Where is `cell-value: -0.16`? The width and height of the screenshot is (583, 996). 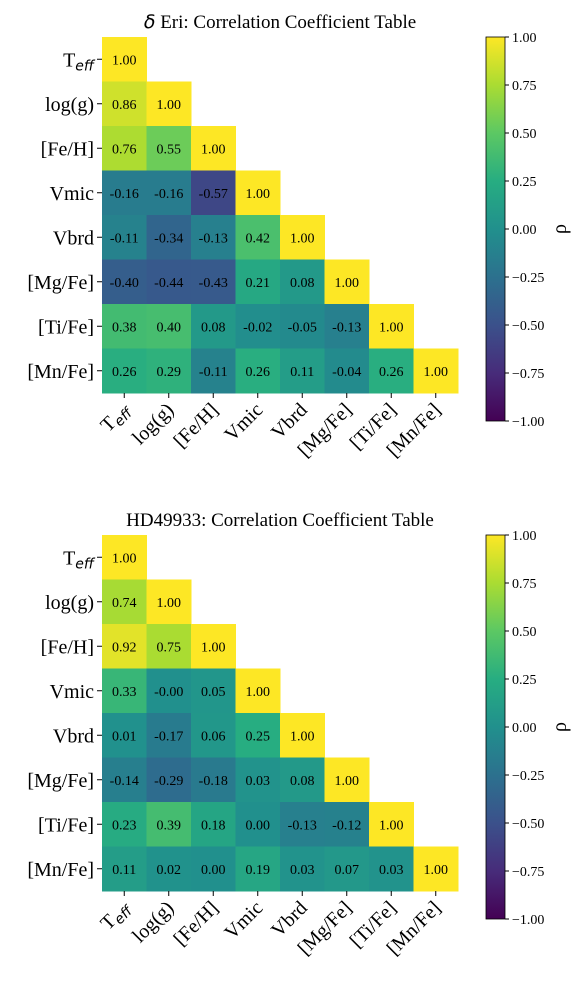
cell-value: -0.16 is located at coordinates (124, 194).